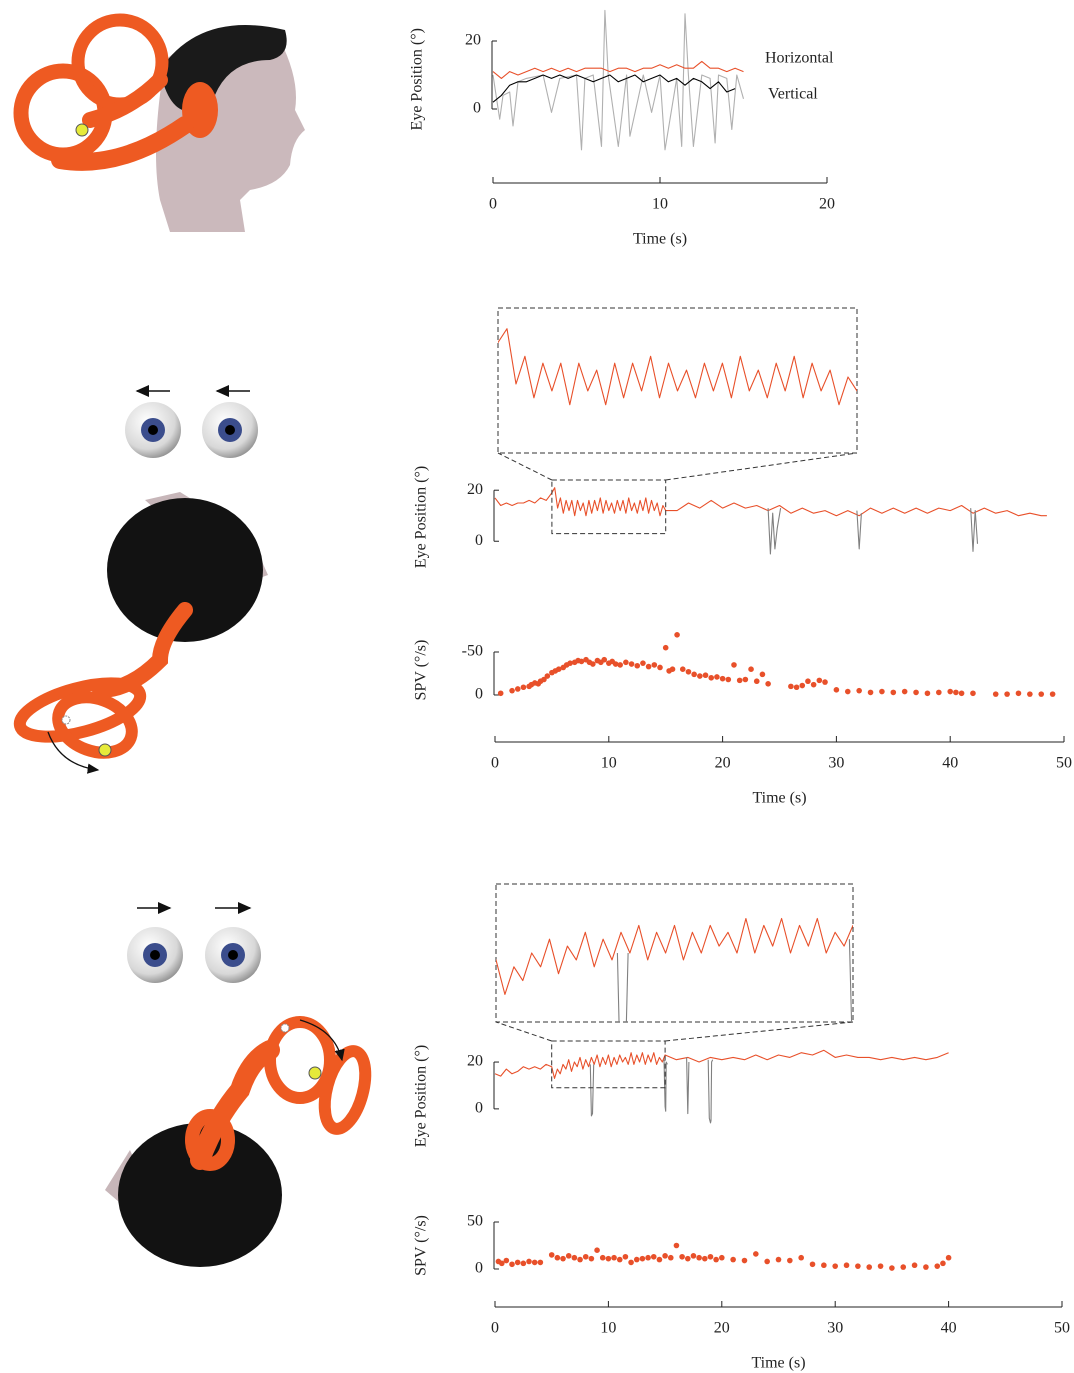 The image size is (1074, 1373). Describe the element at coordinates (238, 1141) in the screenshot. I see `head-bottom-view-illustration` at that location.